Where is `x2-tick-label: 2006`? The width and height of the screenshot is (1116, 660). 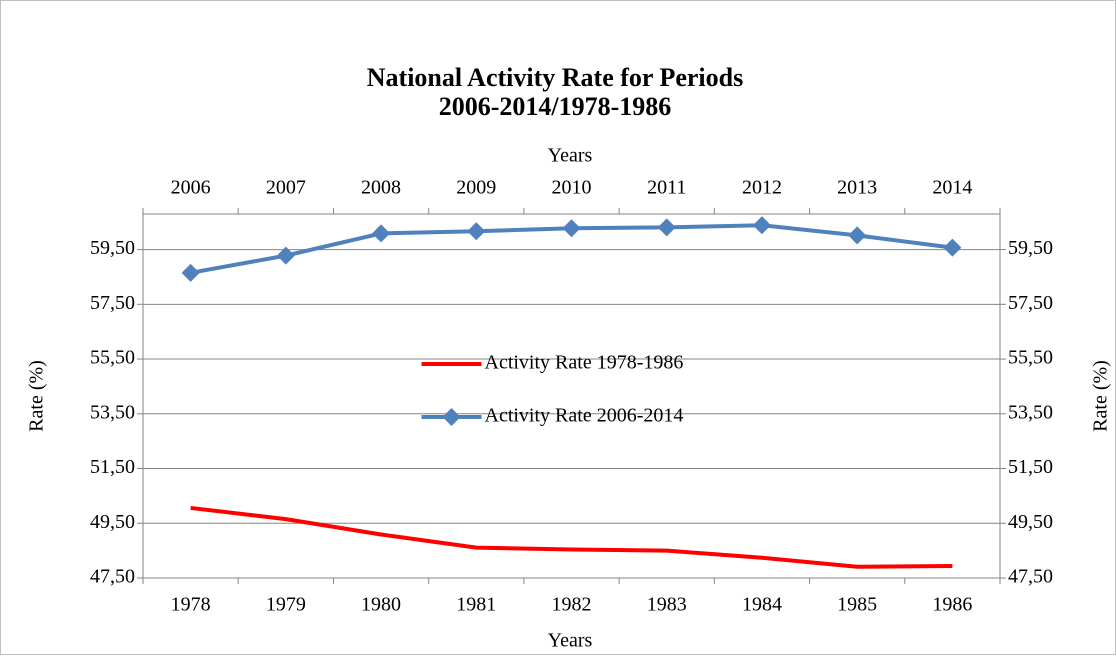
x2-tick-label: 2006 is located at coordinates (191, 188).